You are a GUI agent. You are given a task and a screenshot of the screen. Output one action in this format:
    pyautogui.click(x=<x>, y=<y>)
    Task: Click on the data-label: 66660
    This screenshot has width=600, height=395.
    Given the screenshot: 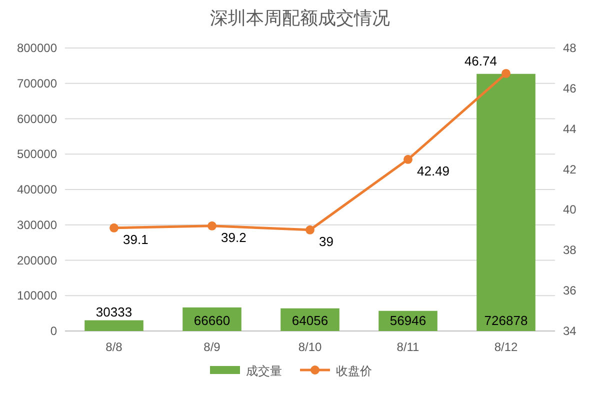 What is the action you would take?
    pyautogui.click(x=212, y=320)
    